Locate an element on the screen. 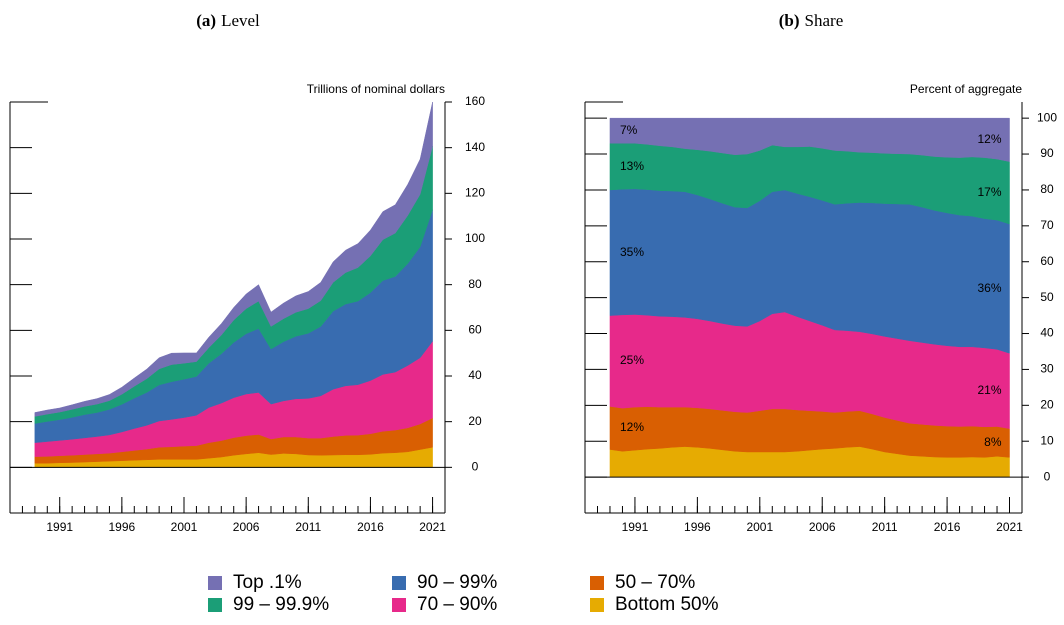 The height and width of the screenshot is (625, 1064). y-axis-label: Percent of aggregate is located at coordinates (966, 89).